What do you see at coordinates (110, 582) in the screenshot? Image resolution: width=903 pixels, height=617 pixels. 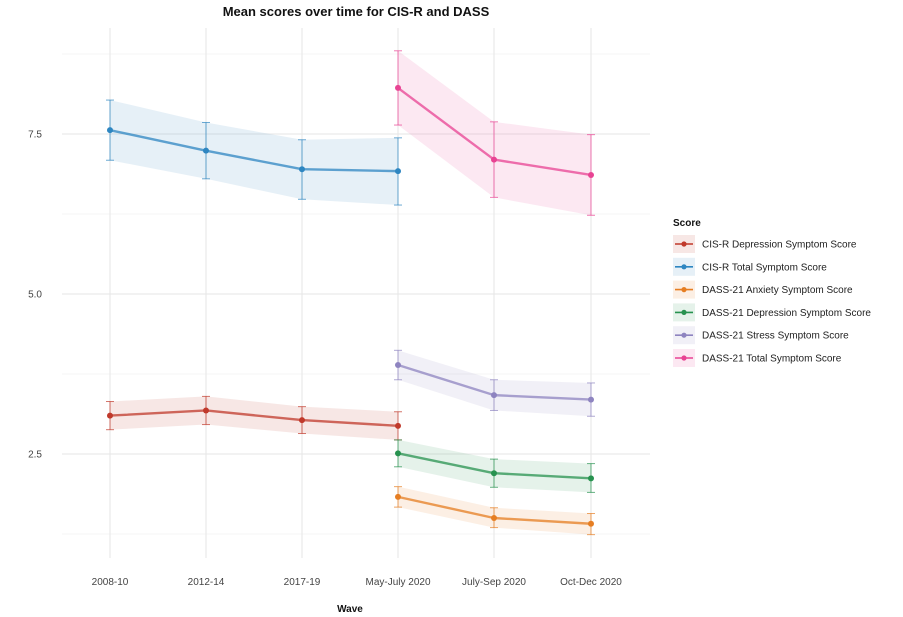 I see `x-tick-label: 2008-10` at bounding box center [110, 582].